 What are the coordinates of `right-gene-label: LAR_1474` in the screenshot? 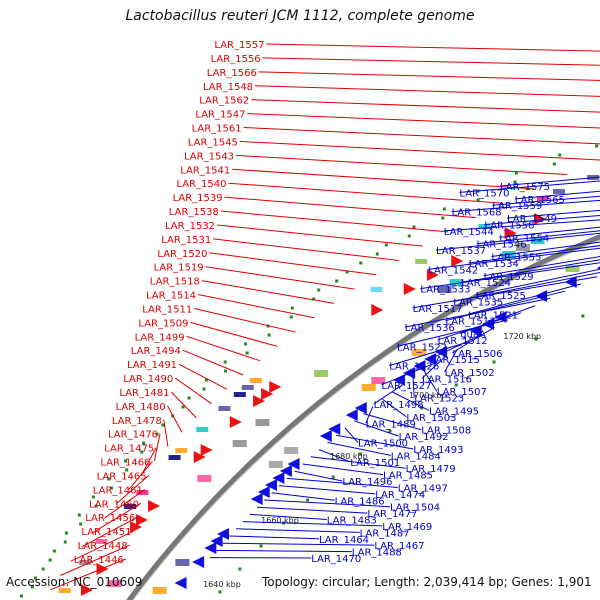 It's located at (400, 495).